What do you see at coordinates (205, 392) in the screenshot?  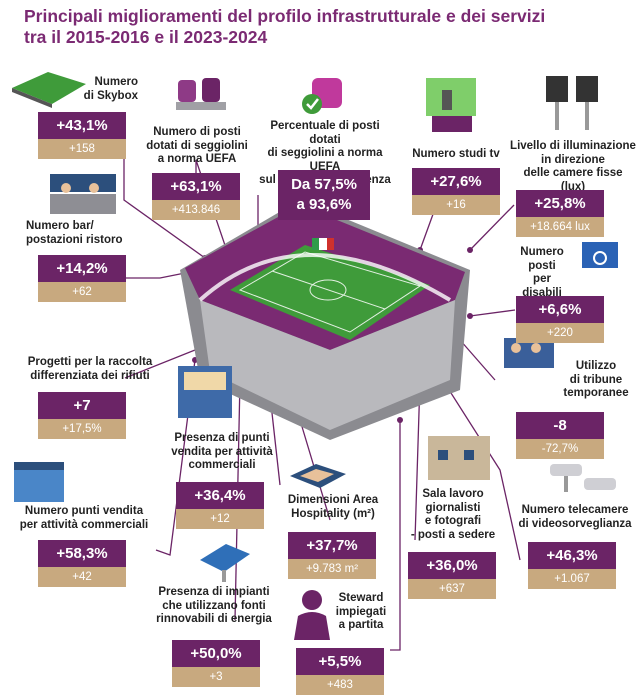 I see `kiosk-icon` at bounding box center [205, 392].